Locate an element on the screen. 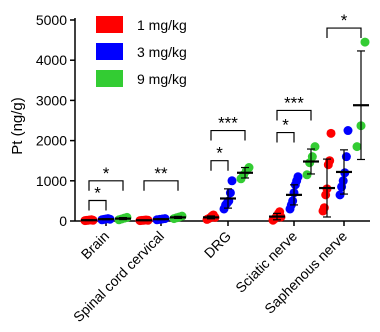 The height and width of the screenshot is (332, 380). y-tick-label: 1000 is located at coordinates (51, 181).